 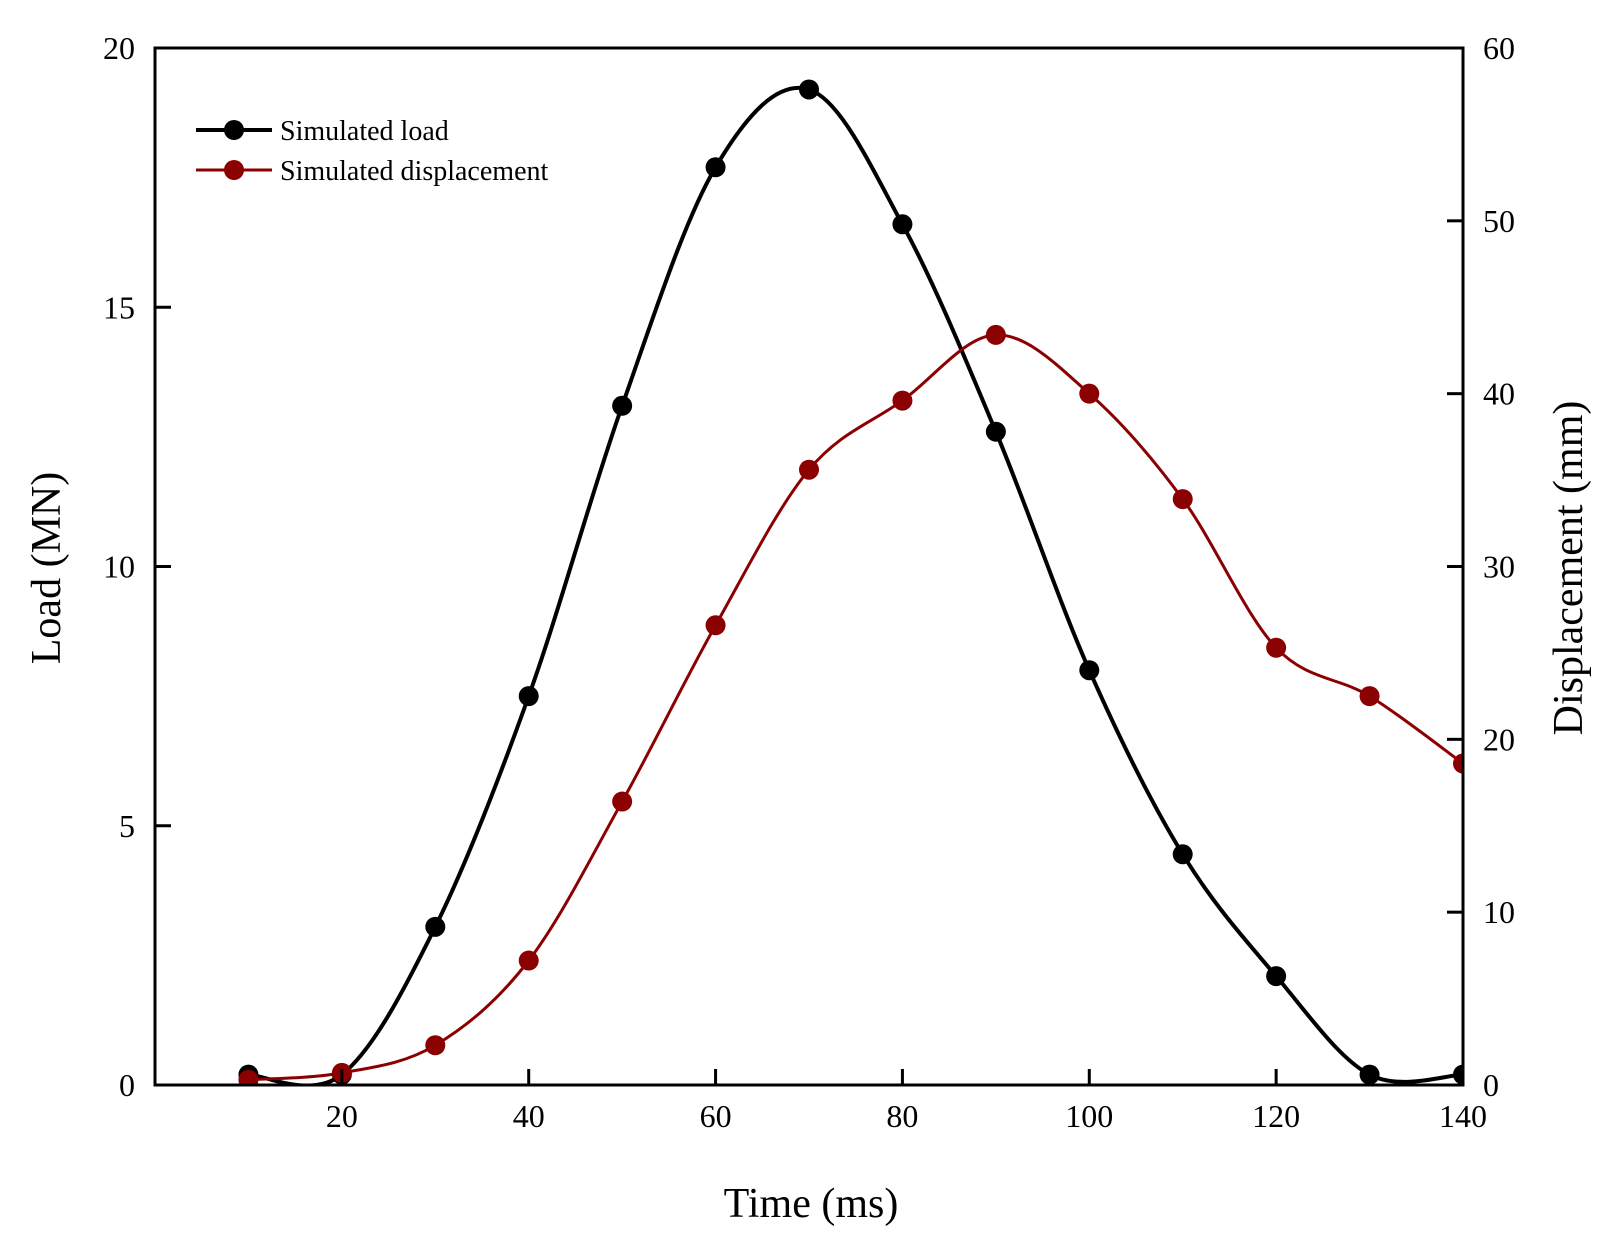 I want to click on legend-marker-load, so click(x=234, y=130).